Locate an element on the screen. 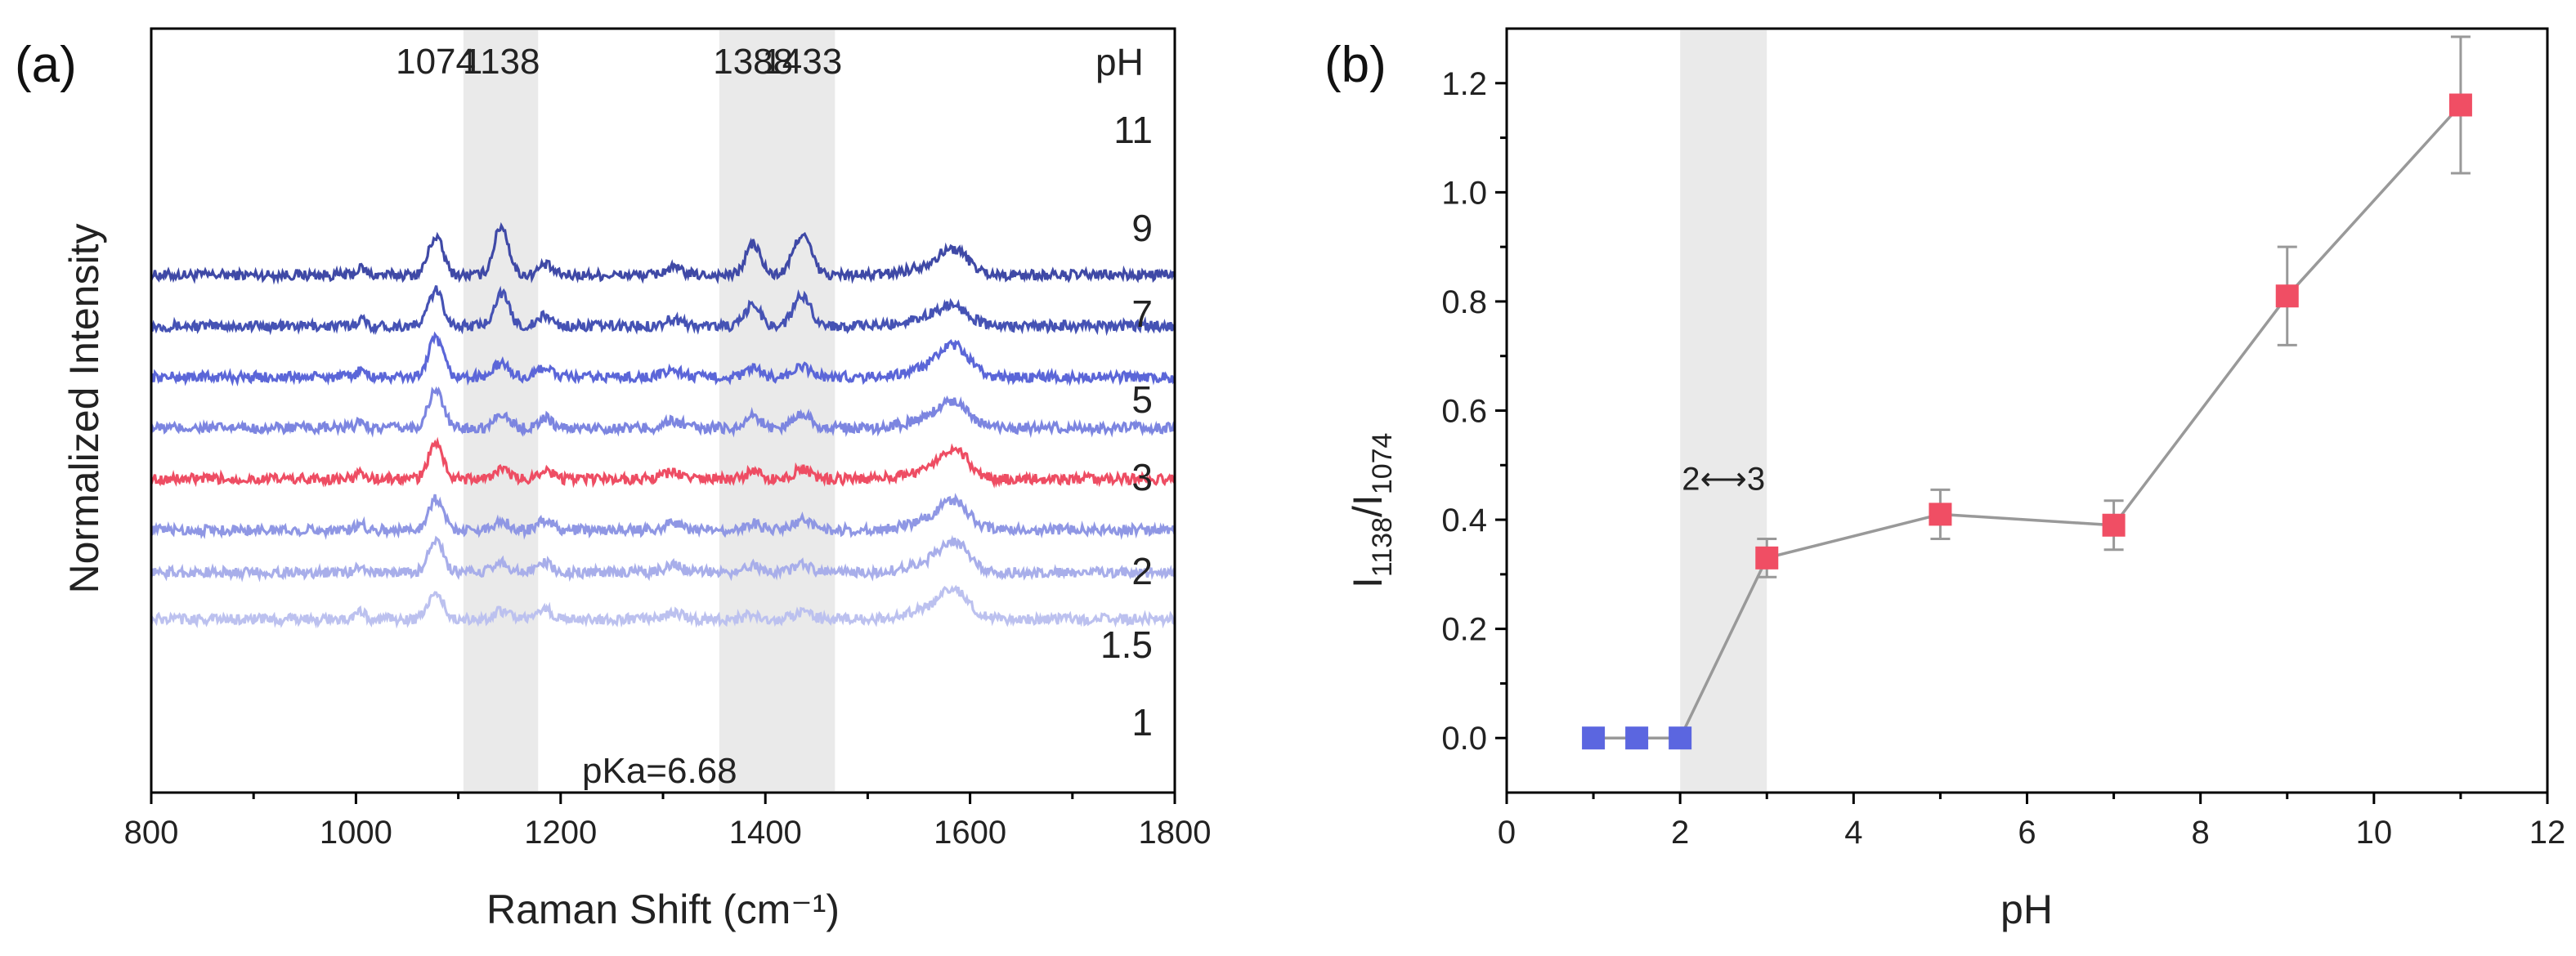 This screenshot has width=2576, height=956. x-tick-label: 0 is located at coordinates (1507, 833).